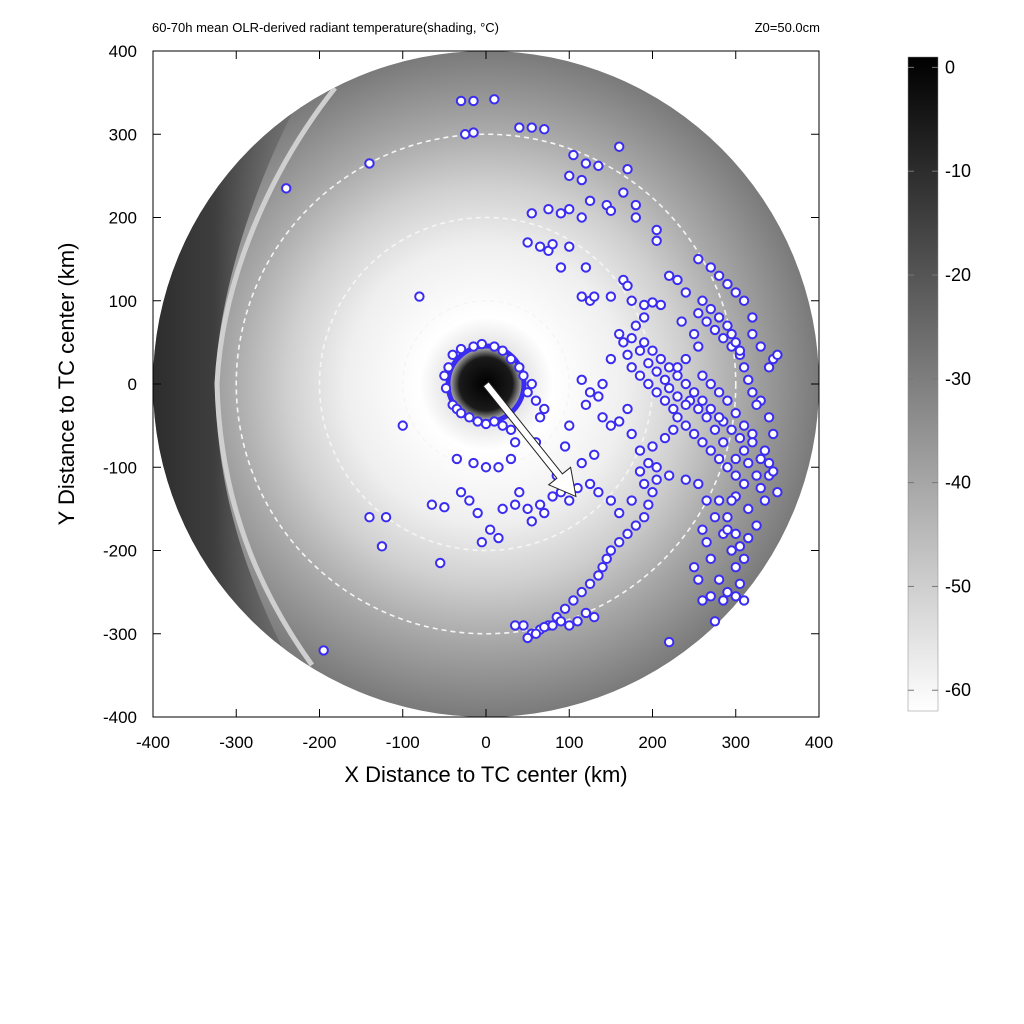  I want to click on x-tick-label: 100, so click(569, 742).